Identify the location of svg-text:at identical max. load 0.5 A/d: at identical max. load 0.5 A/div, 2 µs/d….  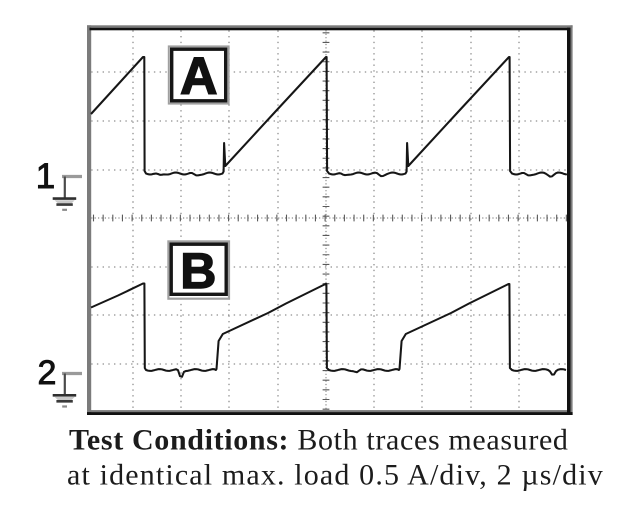
(335, 475).